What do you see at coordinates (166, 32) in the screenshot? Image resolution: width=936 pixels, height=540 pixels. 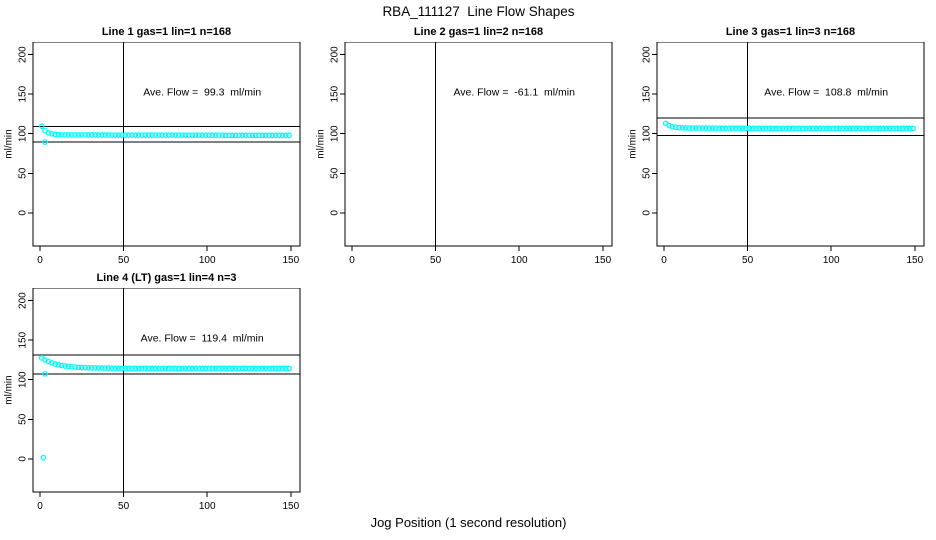 I see `subplot-line-1-title: Line 1 gas=1 lin=1 n=168` at bounding box center [166, 32].